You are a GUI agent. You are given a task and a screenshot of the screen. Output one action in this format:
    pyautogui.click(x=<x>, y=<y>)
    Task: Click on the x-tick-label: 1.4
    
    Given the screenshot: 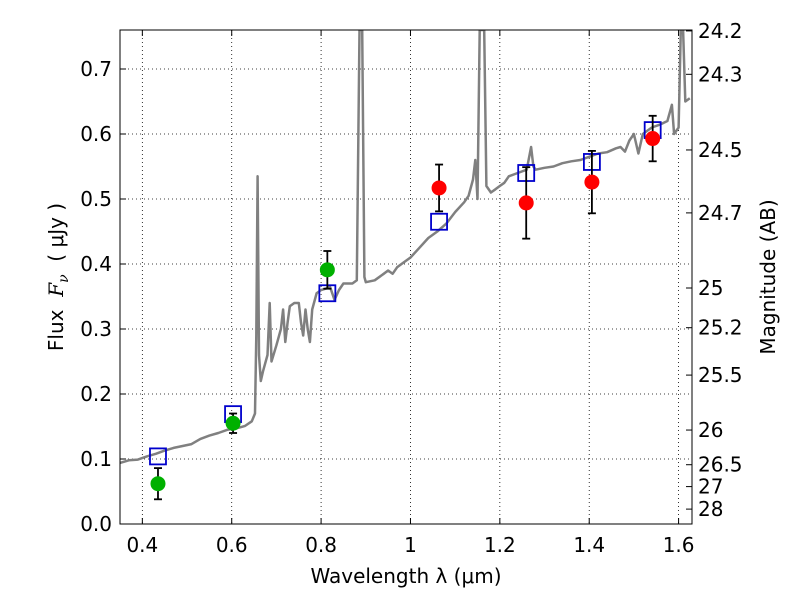 What is the action you would take?
    pyautogui.click(x=589, y=545)
    